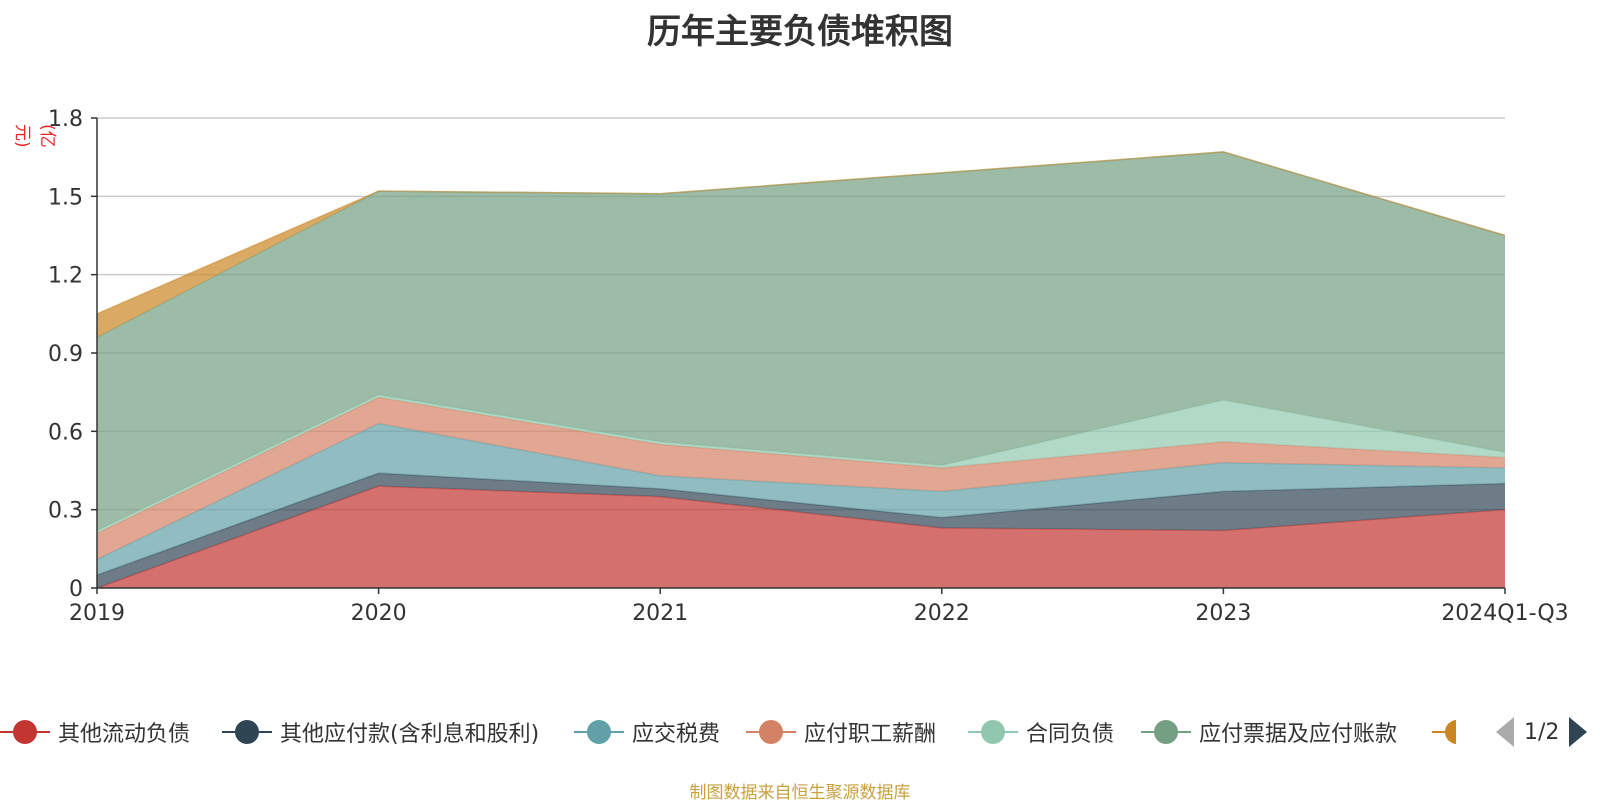 This screenshot has height=803, width=1600. What do you see at coordinates (410, 734) in the screenshot?
I see `legend-label: 其他应付款(含利息和股利)` at bounding box center [410, 734].